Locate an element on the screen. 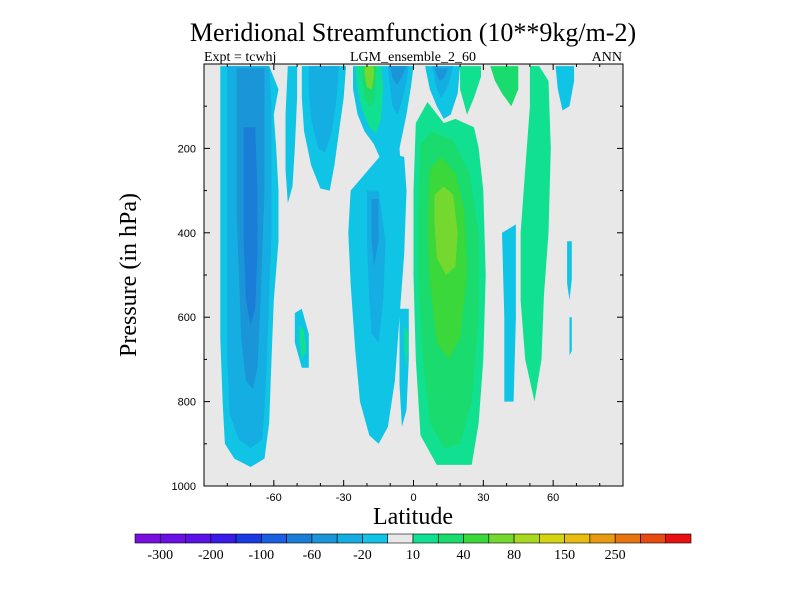 This screenshot has width=800, height=600. y-axis-label: Pressure (in hPa) is located at coordinates (129, 275).